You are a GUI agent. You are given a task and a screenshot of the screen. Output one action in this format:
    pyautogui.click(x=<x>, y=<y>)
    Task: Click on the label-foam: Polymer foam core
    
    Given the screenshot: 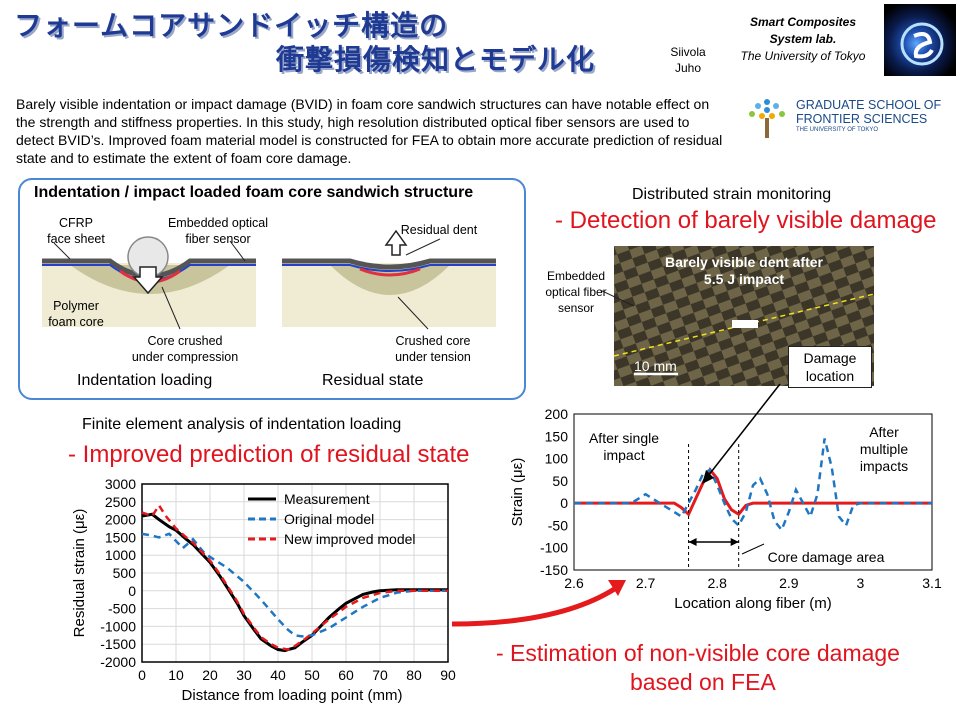 What is the action you would take?
    pyautogui.click(x=76, y=314)
    